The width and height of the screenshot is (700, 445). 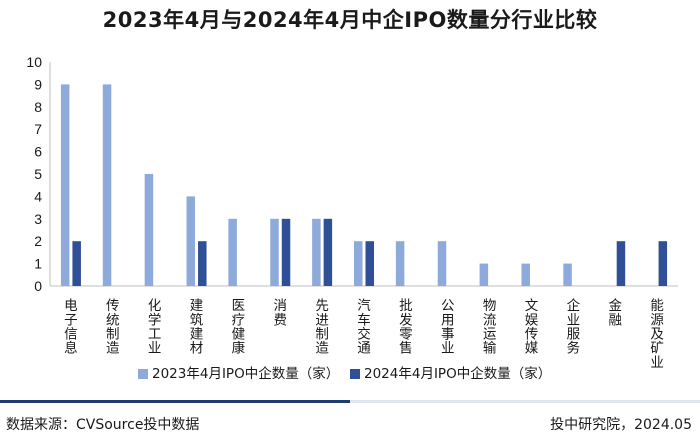 What do you see at coordinates (175, 401) in the screenshot?
I see `footer-divider-accent` at bounding box center [175, 401].